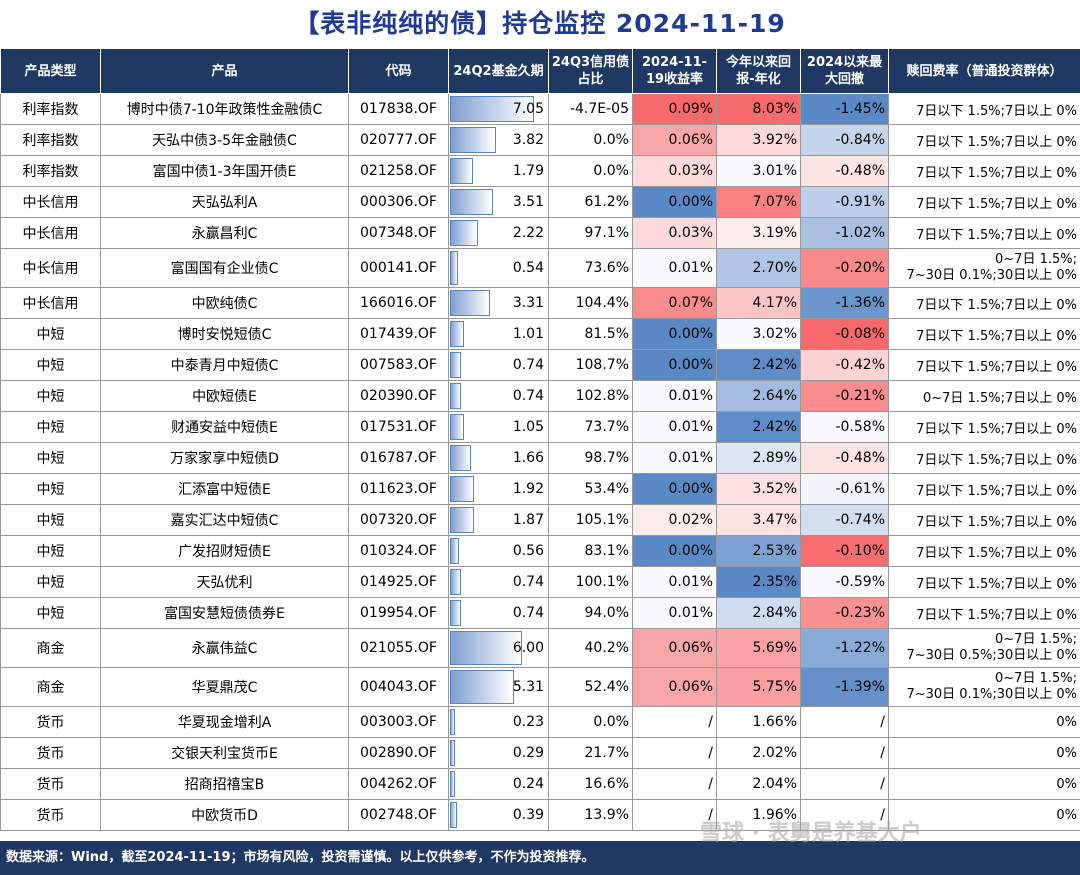 The image size is (1080, 875). What do you see at coordinates (844, 648) in the screenshot?
I see `cell-max-drawdown: -1.22%` at bounding box center [844, 648].